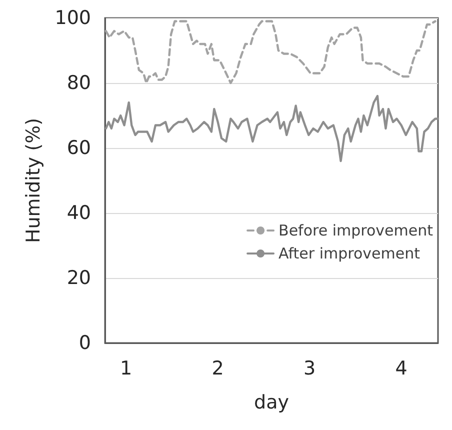 The height and width of the screenshot is (430, 452). What do you see at coordinates (218, 369) in the screenshot?
I see `x-tick-label: 2` at bounding box center [218, 369].